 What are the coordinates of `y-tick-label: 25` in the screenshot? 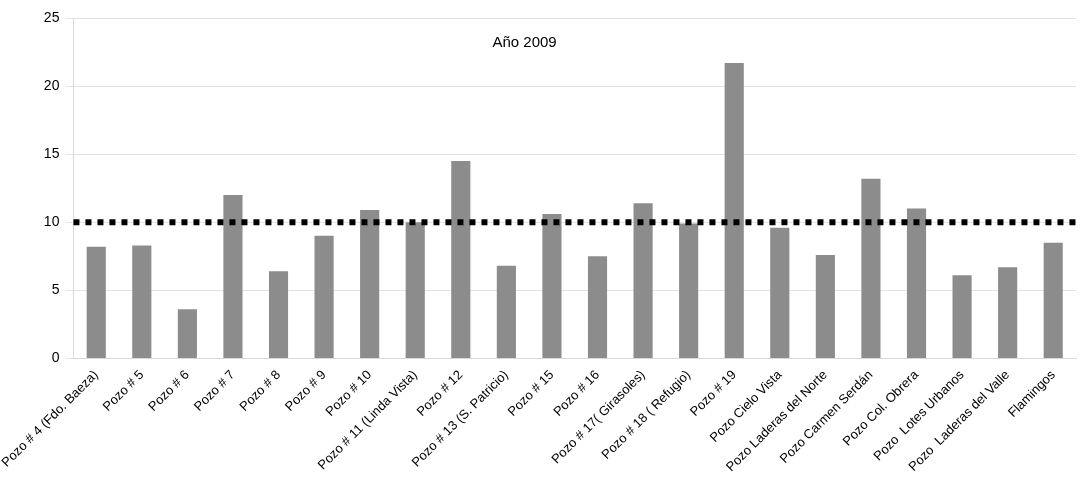 It's located at (51, 16).